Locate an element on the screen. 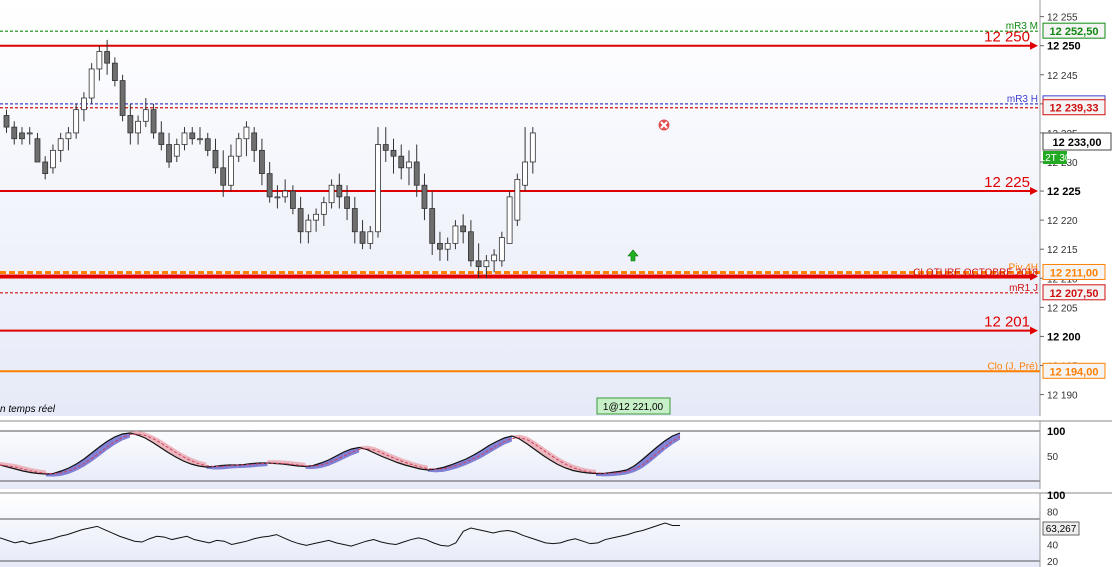 The width and height of the screenshot is (1112, 567). stochastic-k-line is located at coordinates (340, 453).